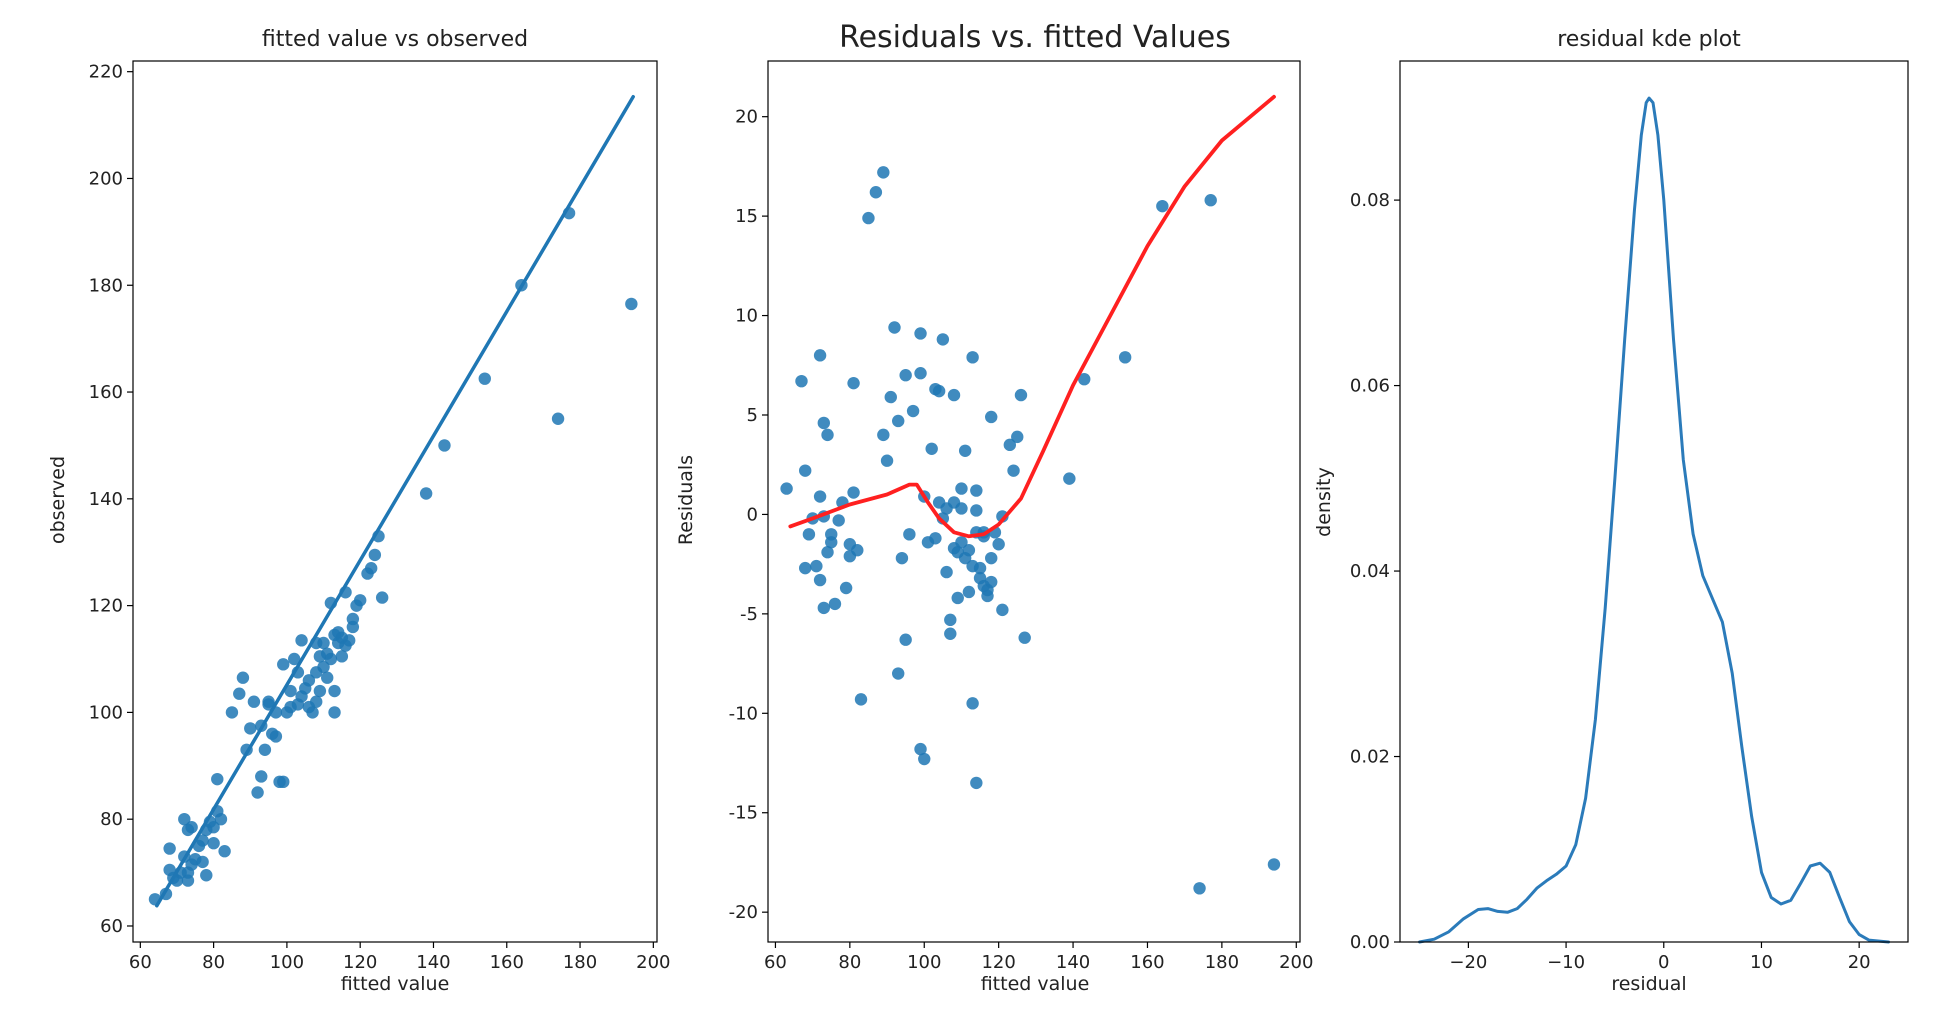 This screenshot has width=1954, height=1012. Describe the element at coordinates (213, 962) in the screenshot. I see `x-tick-label: 80` at that location.